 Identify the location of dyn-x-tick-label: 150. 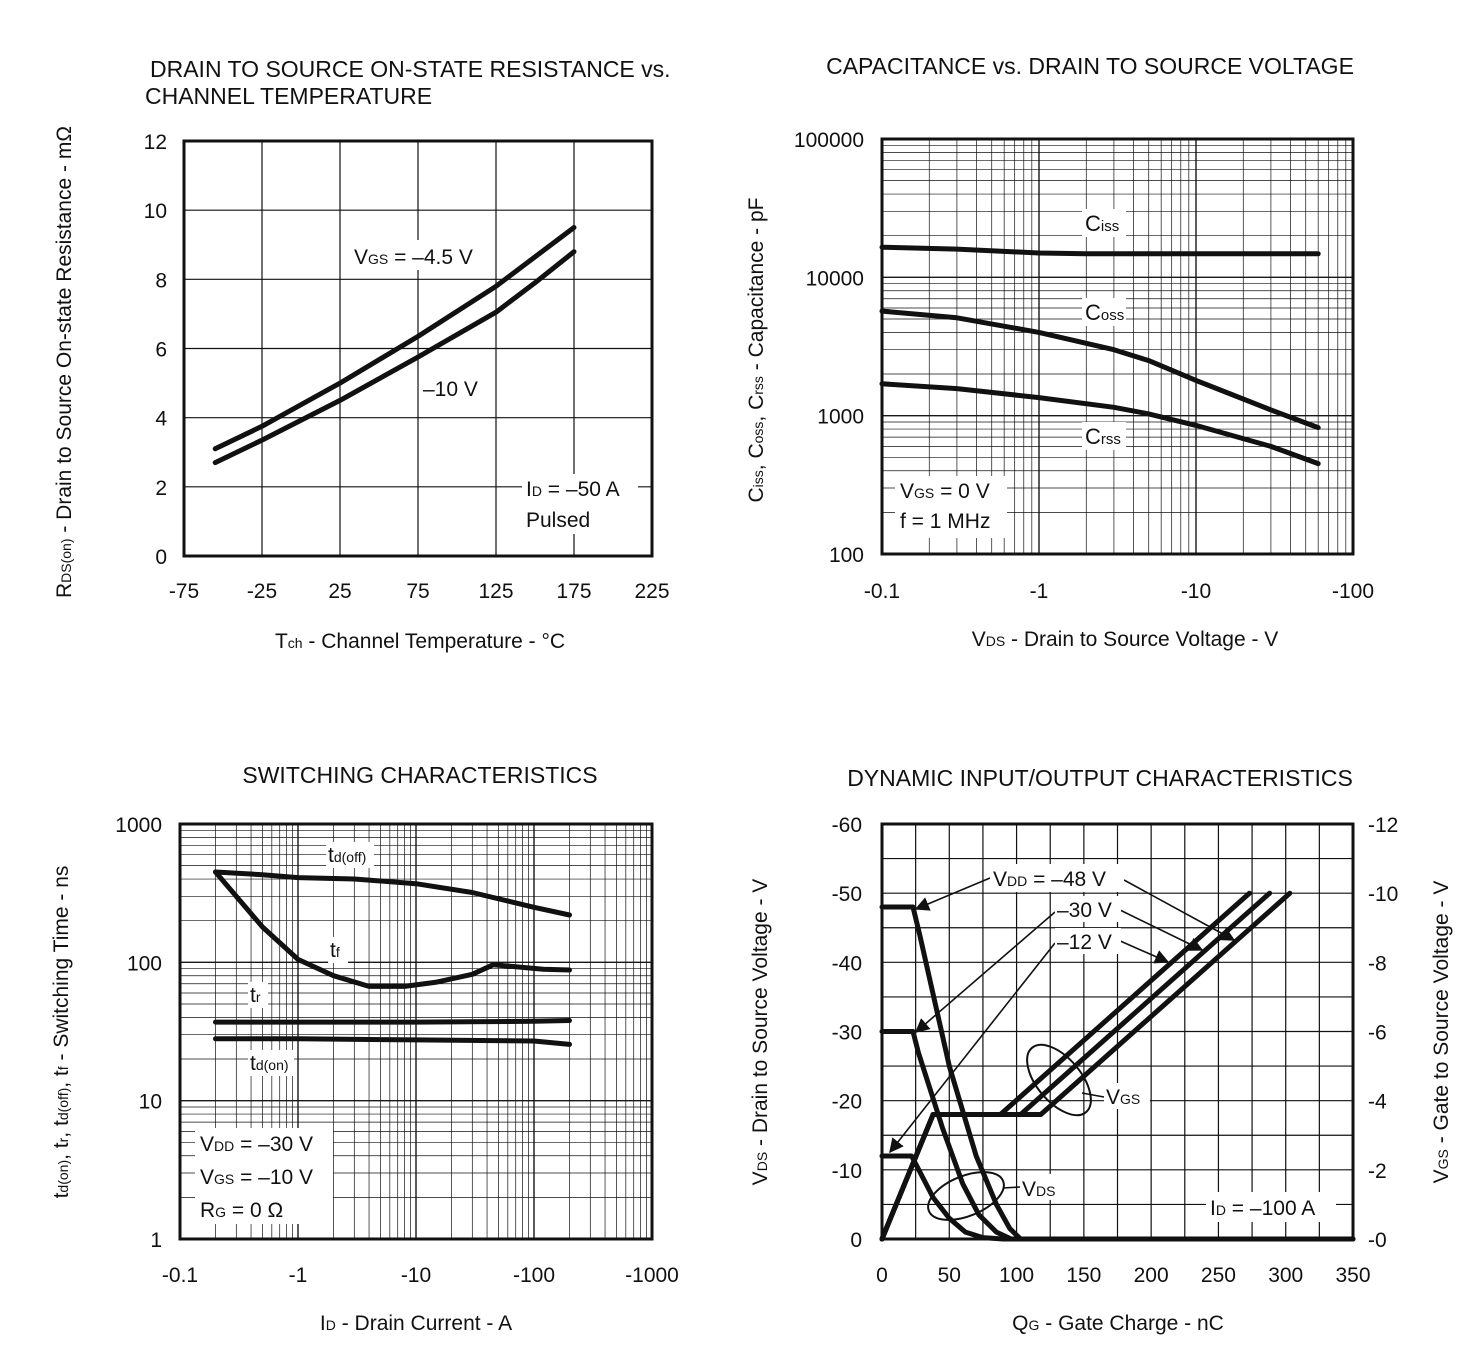
(1083, 1275).